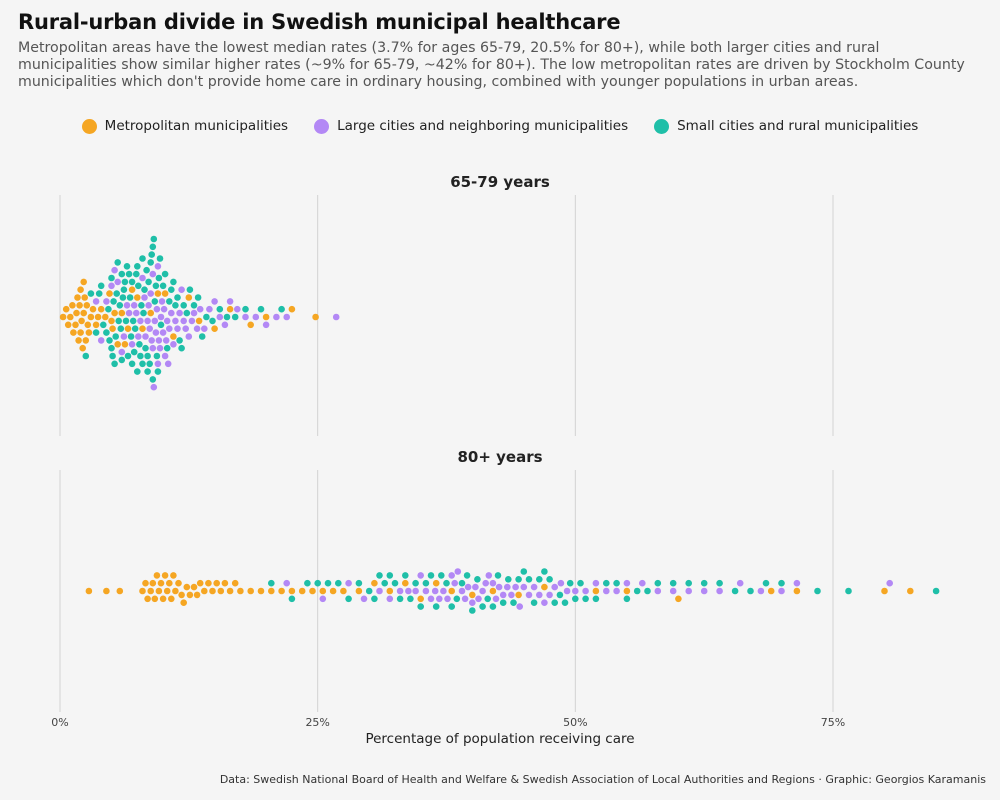  Describe the element at coordinates (798, 126) in the screenshot. I see `legend-label-small-cities-rural: Small cities and rural municipalities` at that location.